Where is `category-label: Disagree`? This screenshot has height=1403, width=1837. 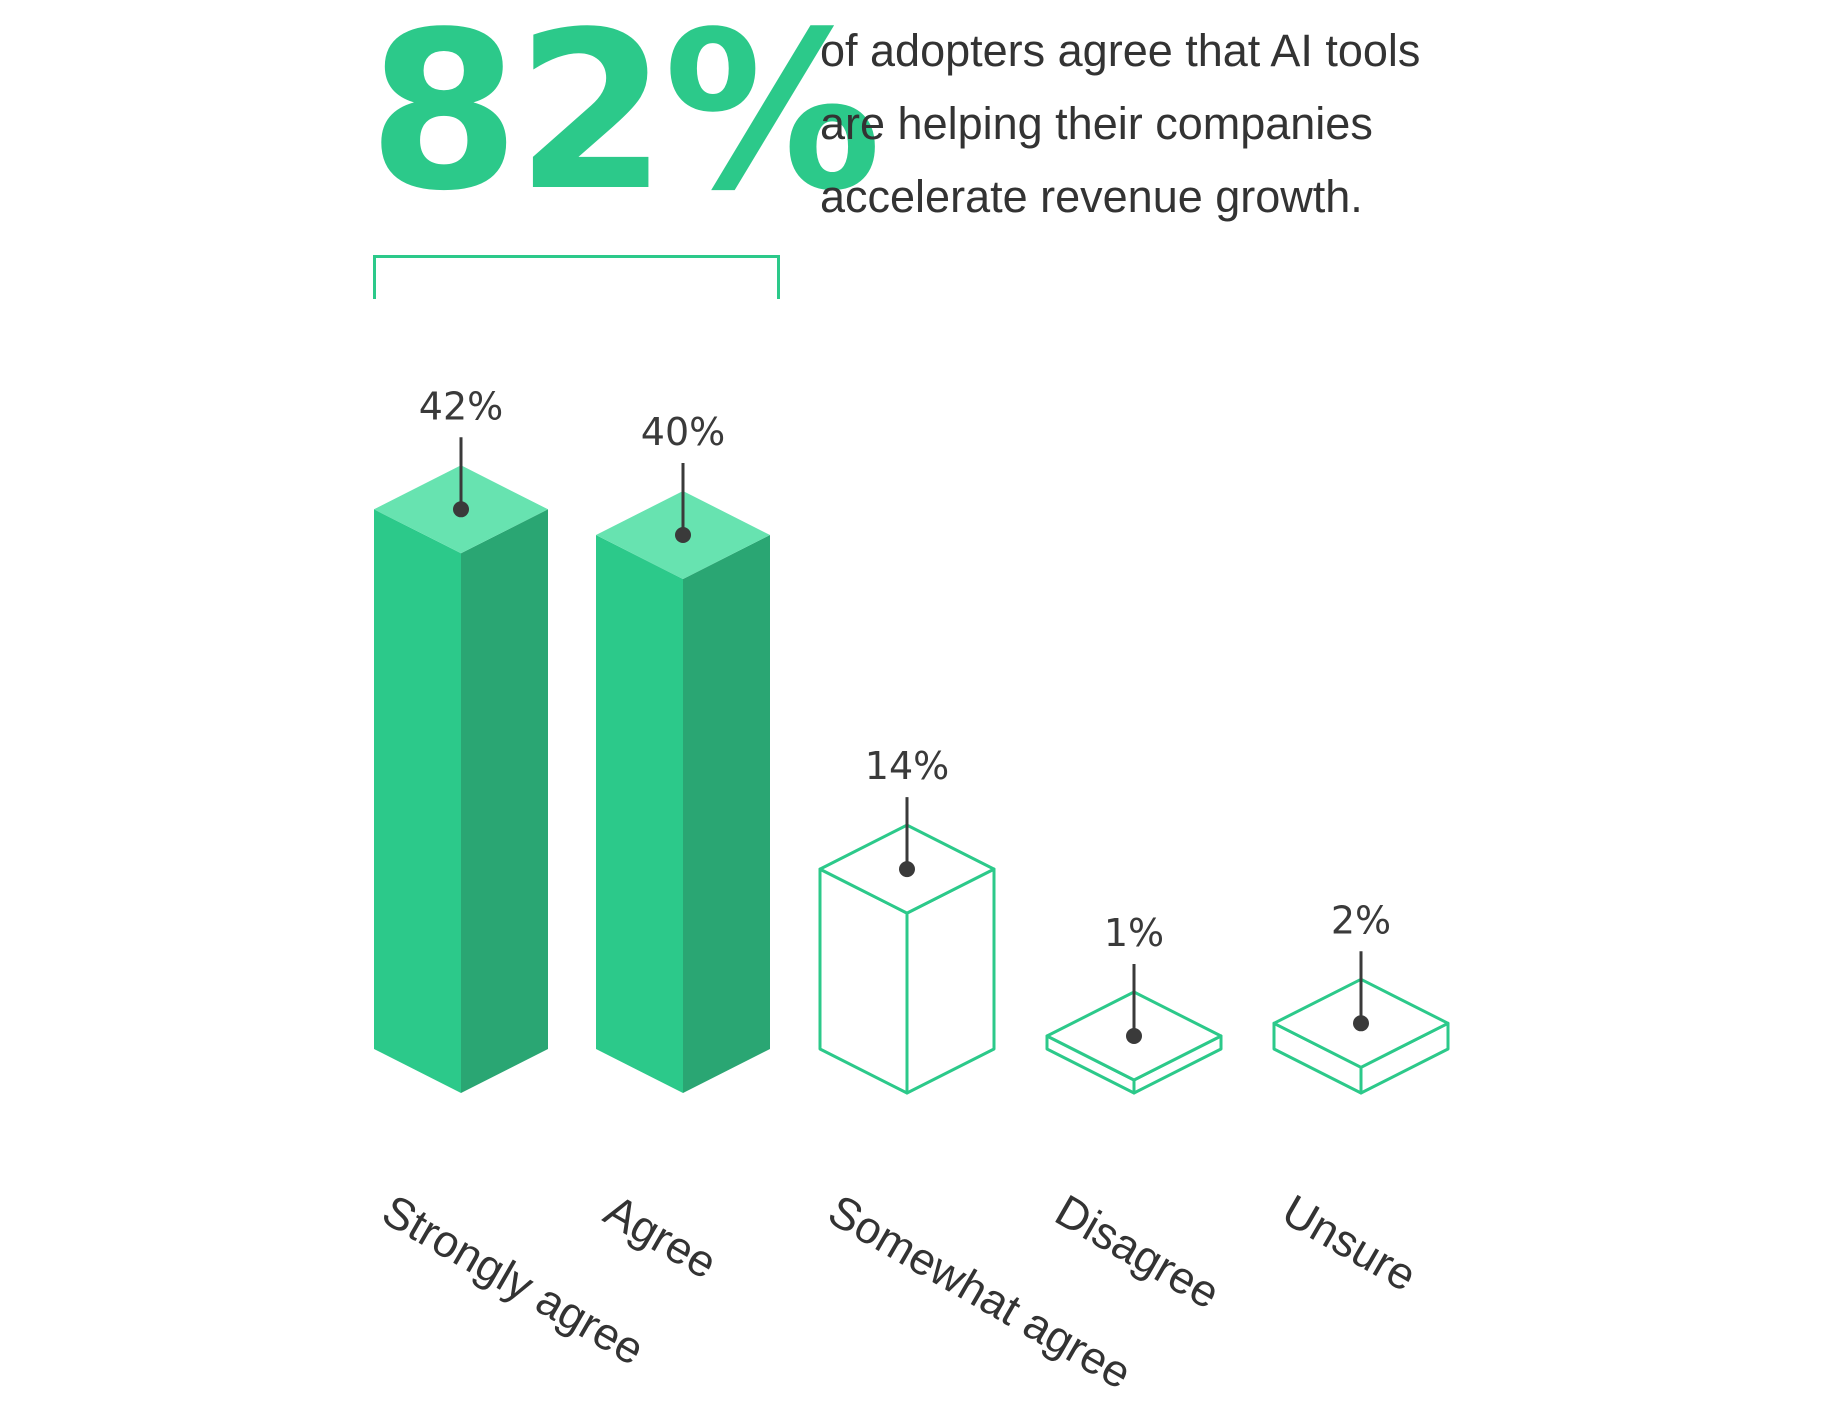
category-label: Disagree is located at coordinates (1137, 1251).